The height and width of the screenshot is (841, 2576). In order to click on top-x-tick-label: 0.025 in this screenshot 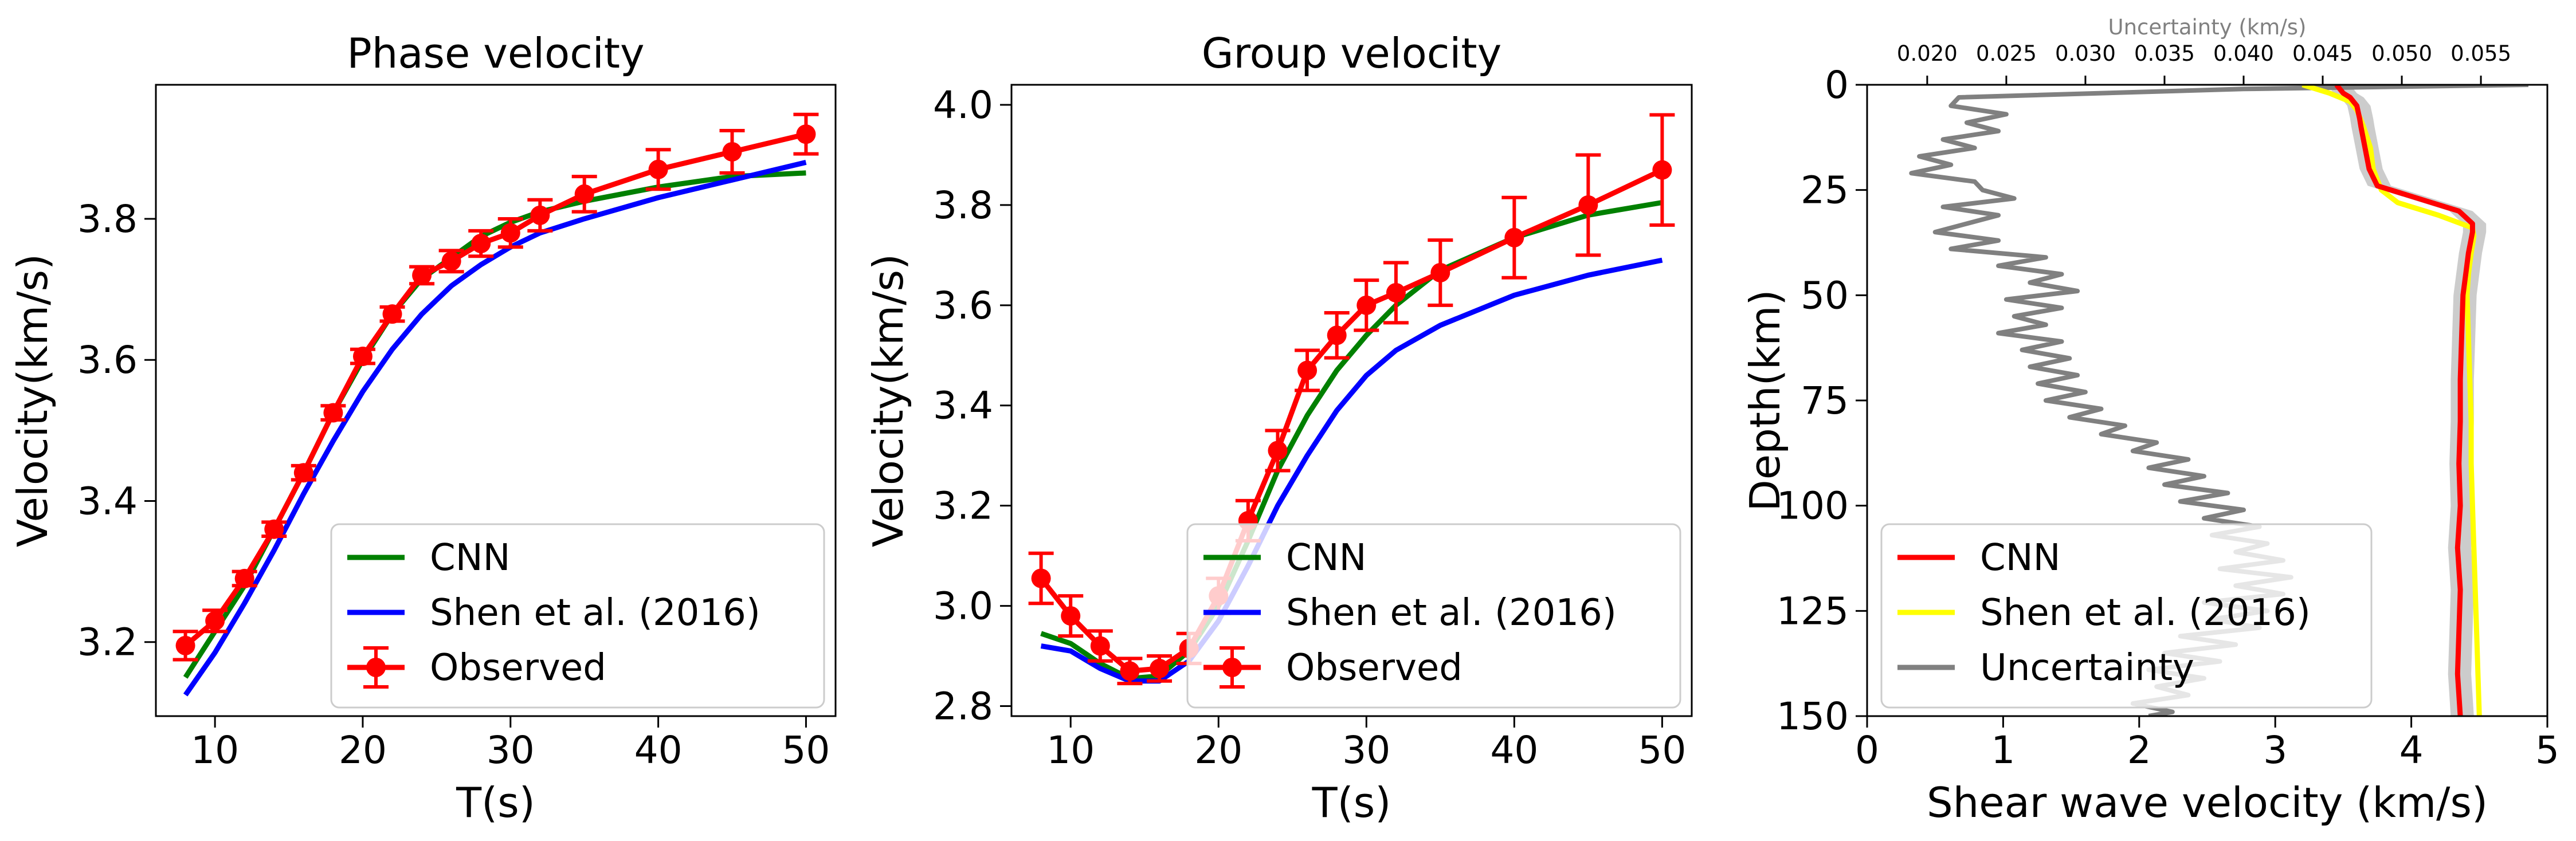, I will do `click(2006, 54)`.